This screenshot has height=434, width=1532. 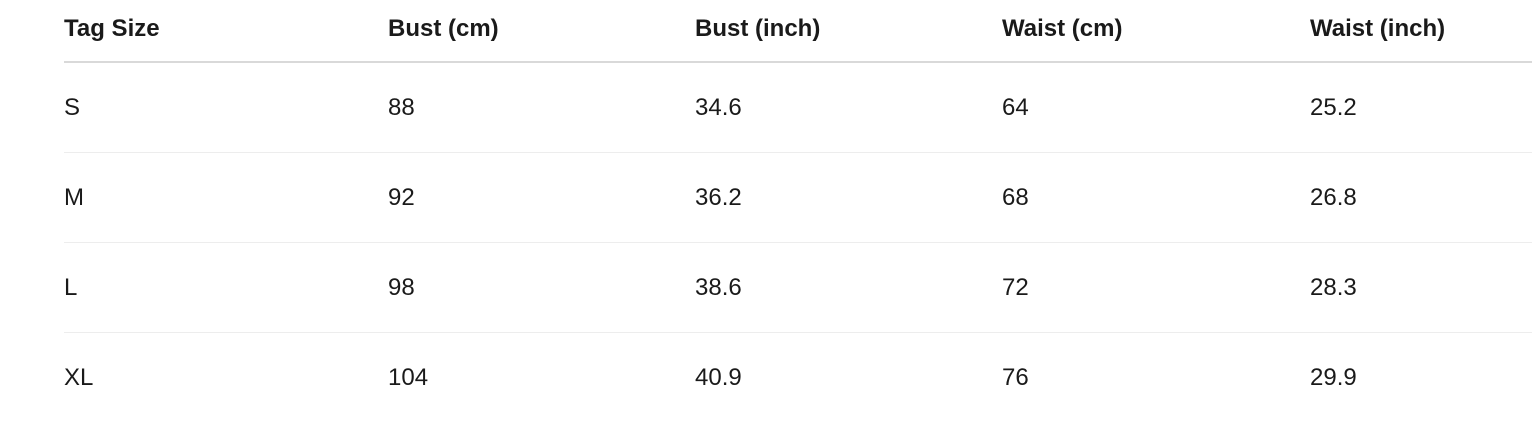 I want to click on cell: 76, so click(x=1015, y=377).